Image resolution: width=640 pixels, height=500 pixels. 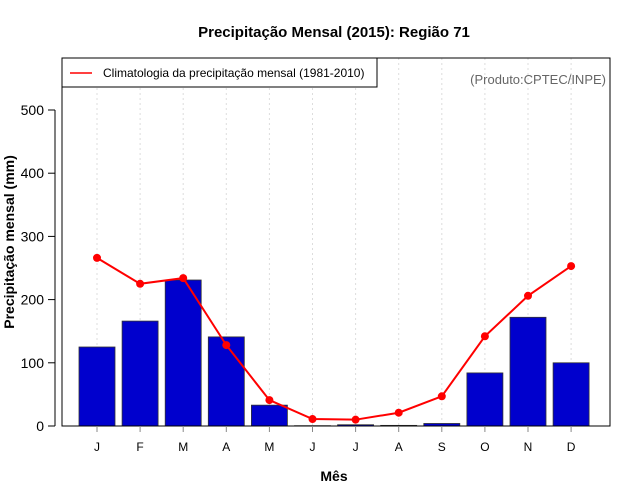 I want to click on chart-title: Precipitação Mensal (2015): Região 71, so click(x=334, y=32).